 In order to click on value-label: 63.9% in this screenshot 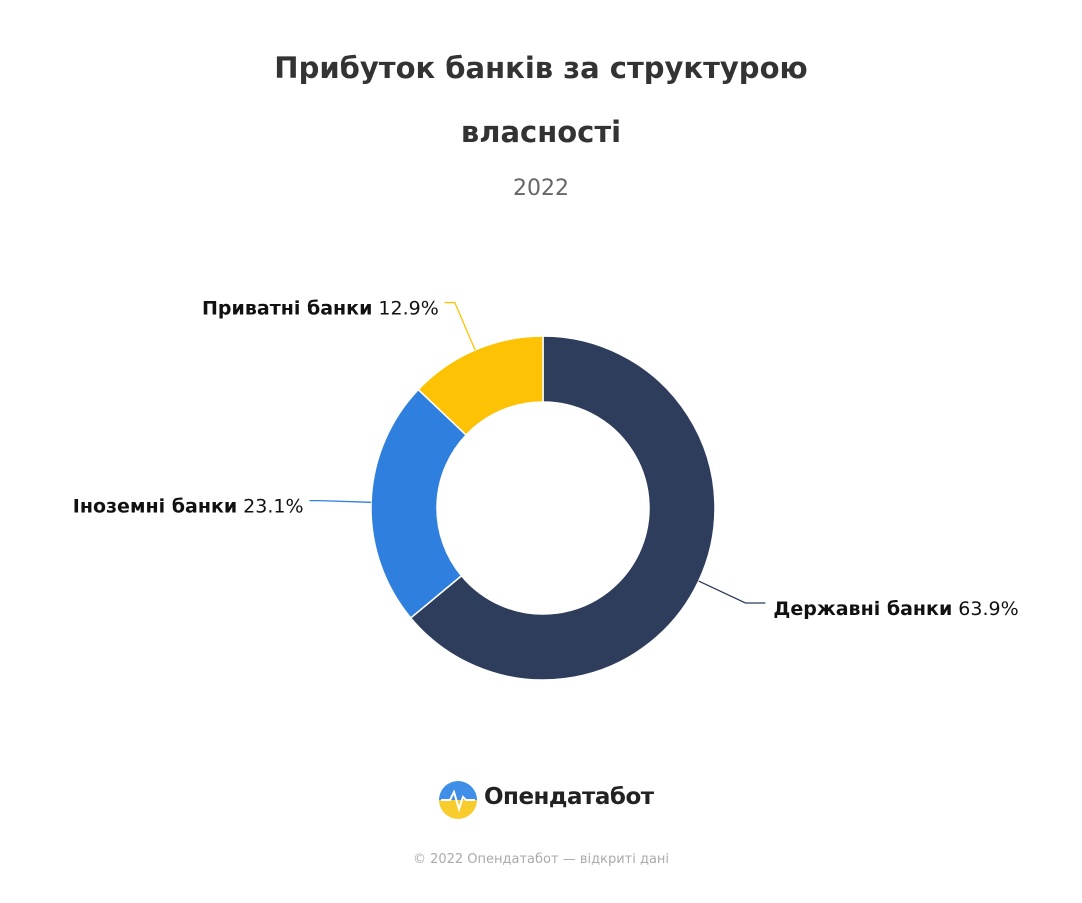, I will do `click(988, 608)`.